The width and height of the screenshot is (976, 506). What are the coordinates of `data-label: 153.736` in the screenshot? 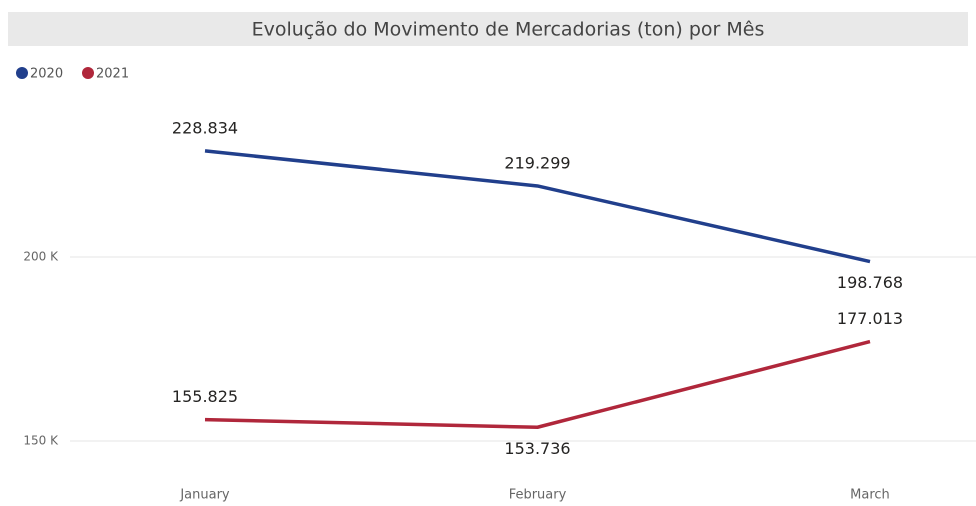 It's located at (537, 448).